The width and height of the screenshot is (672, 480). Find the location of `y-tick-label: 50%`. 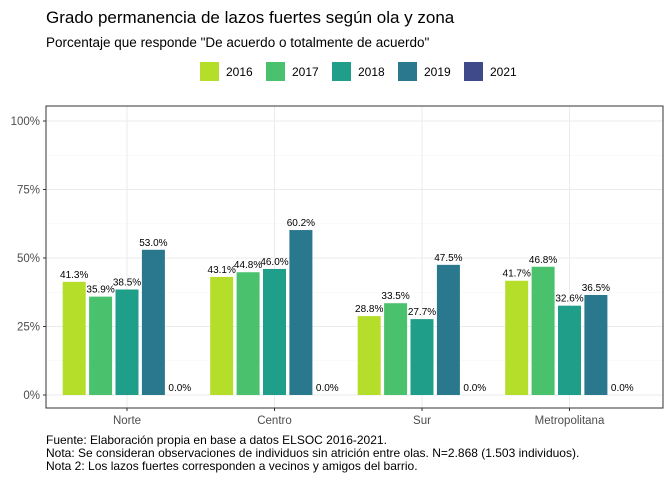

y-tick-label: 50% is located at coordinates (28, 259).